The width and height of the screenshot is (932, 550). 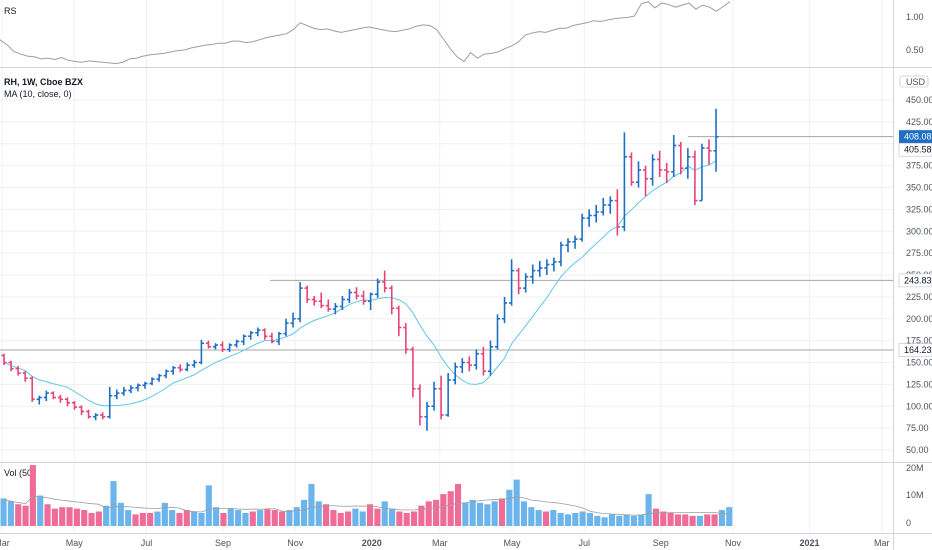 I want to click on volume-tick: 0, so click(x=908, y=523).